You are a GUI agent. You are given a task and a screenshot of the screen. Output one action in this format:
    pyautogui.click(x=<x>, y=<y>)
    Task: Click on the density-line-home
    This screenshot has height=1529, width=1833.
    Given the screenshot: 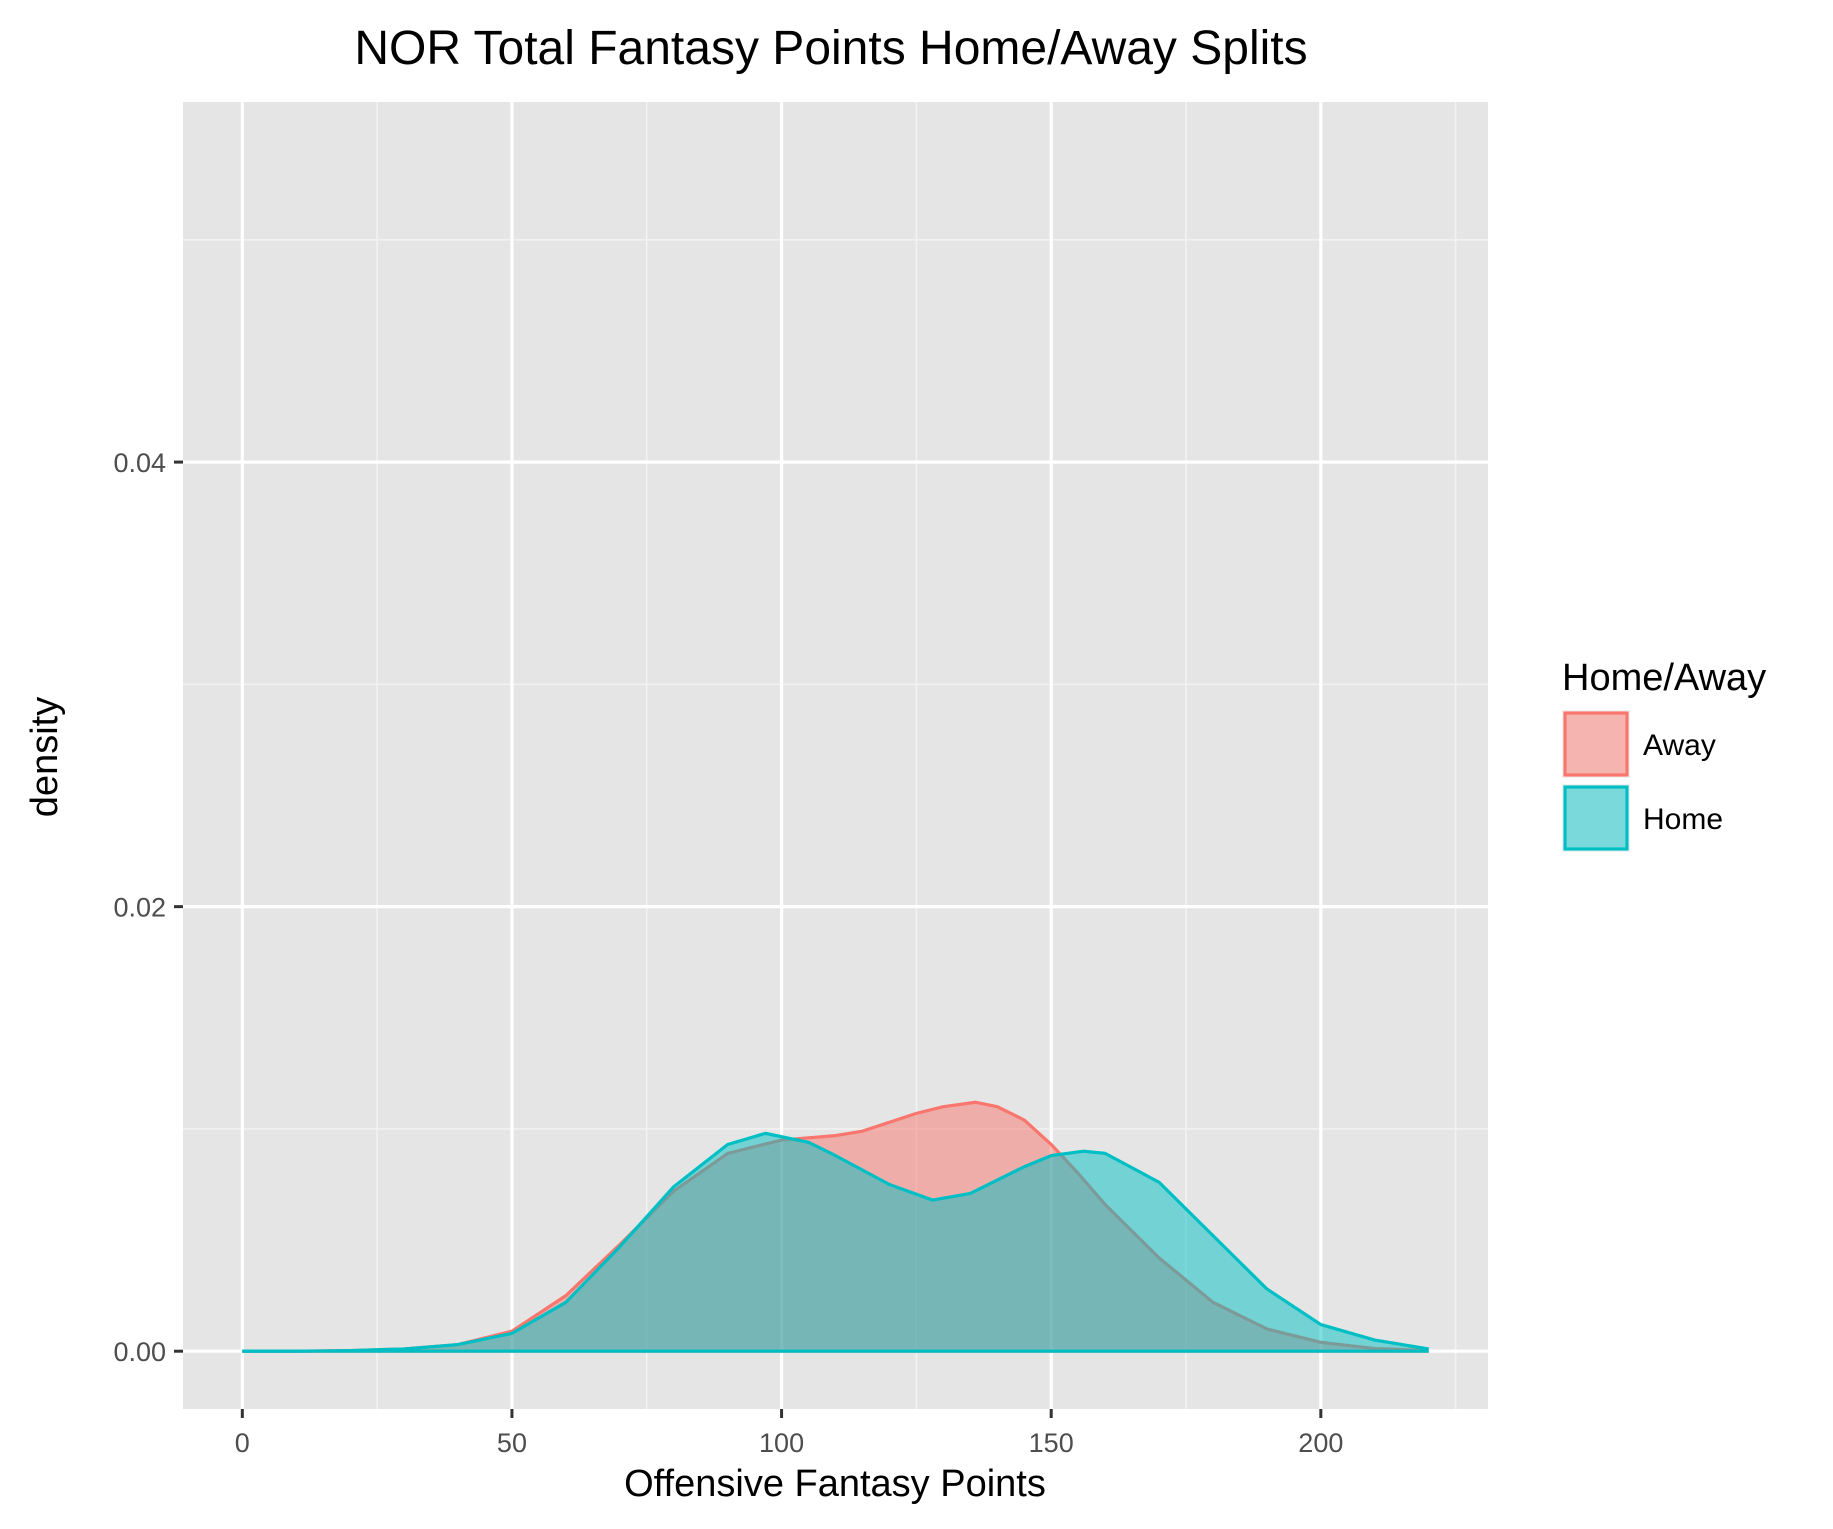 What is the action you would take?
    pyautogui.click(x=835, y=1242)
    